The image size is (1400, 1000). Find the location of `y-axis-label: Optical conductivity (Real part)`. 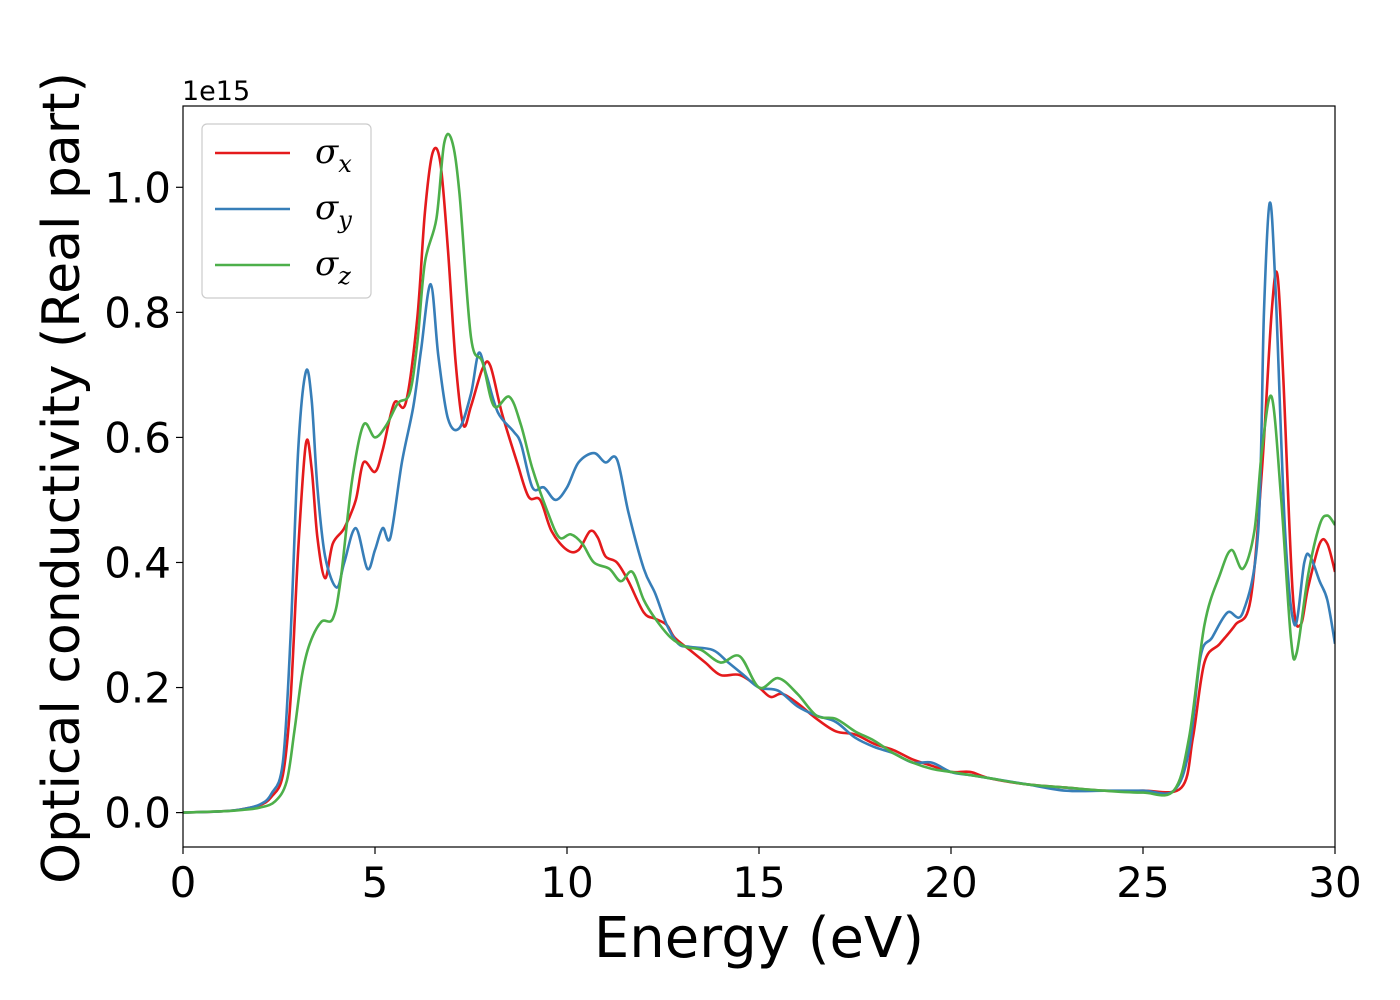

y-axis-label: Optical conductivity (Real part) is located at coordinates (62, 478).